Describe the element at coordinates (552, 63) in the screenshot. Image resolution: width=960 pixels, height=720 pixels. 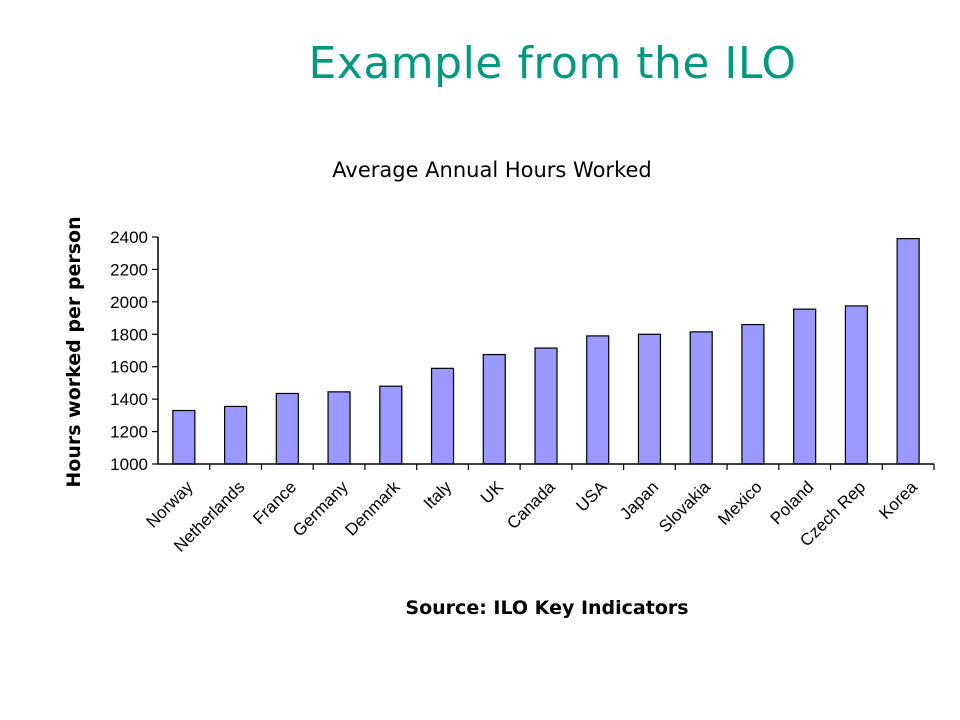
I see `slide-title: Example from the ILO` at that location.